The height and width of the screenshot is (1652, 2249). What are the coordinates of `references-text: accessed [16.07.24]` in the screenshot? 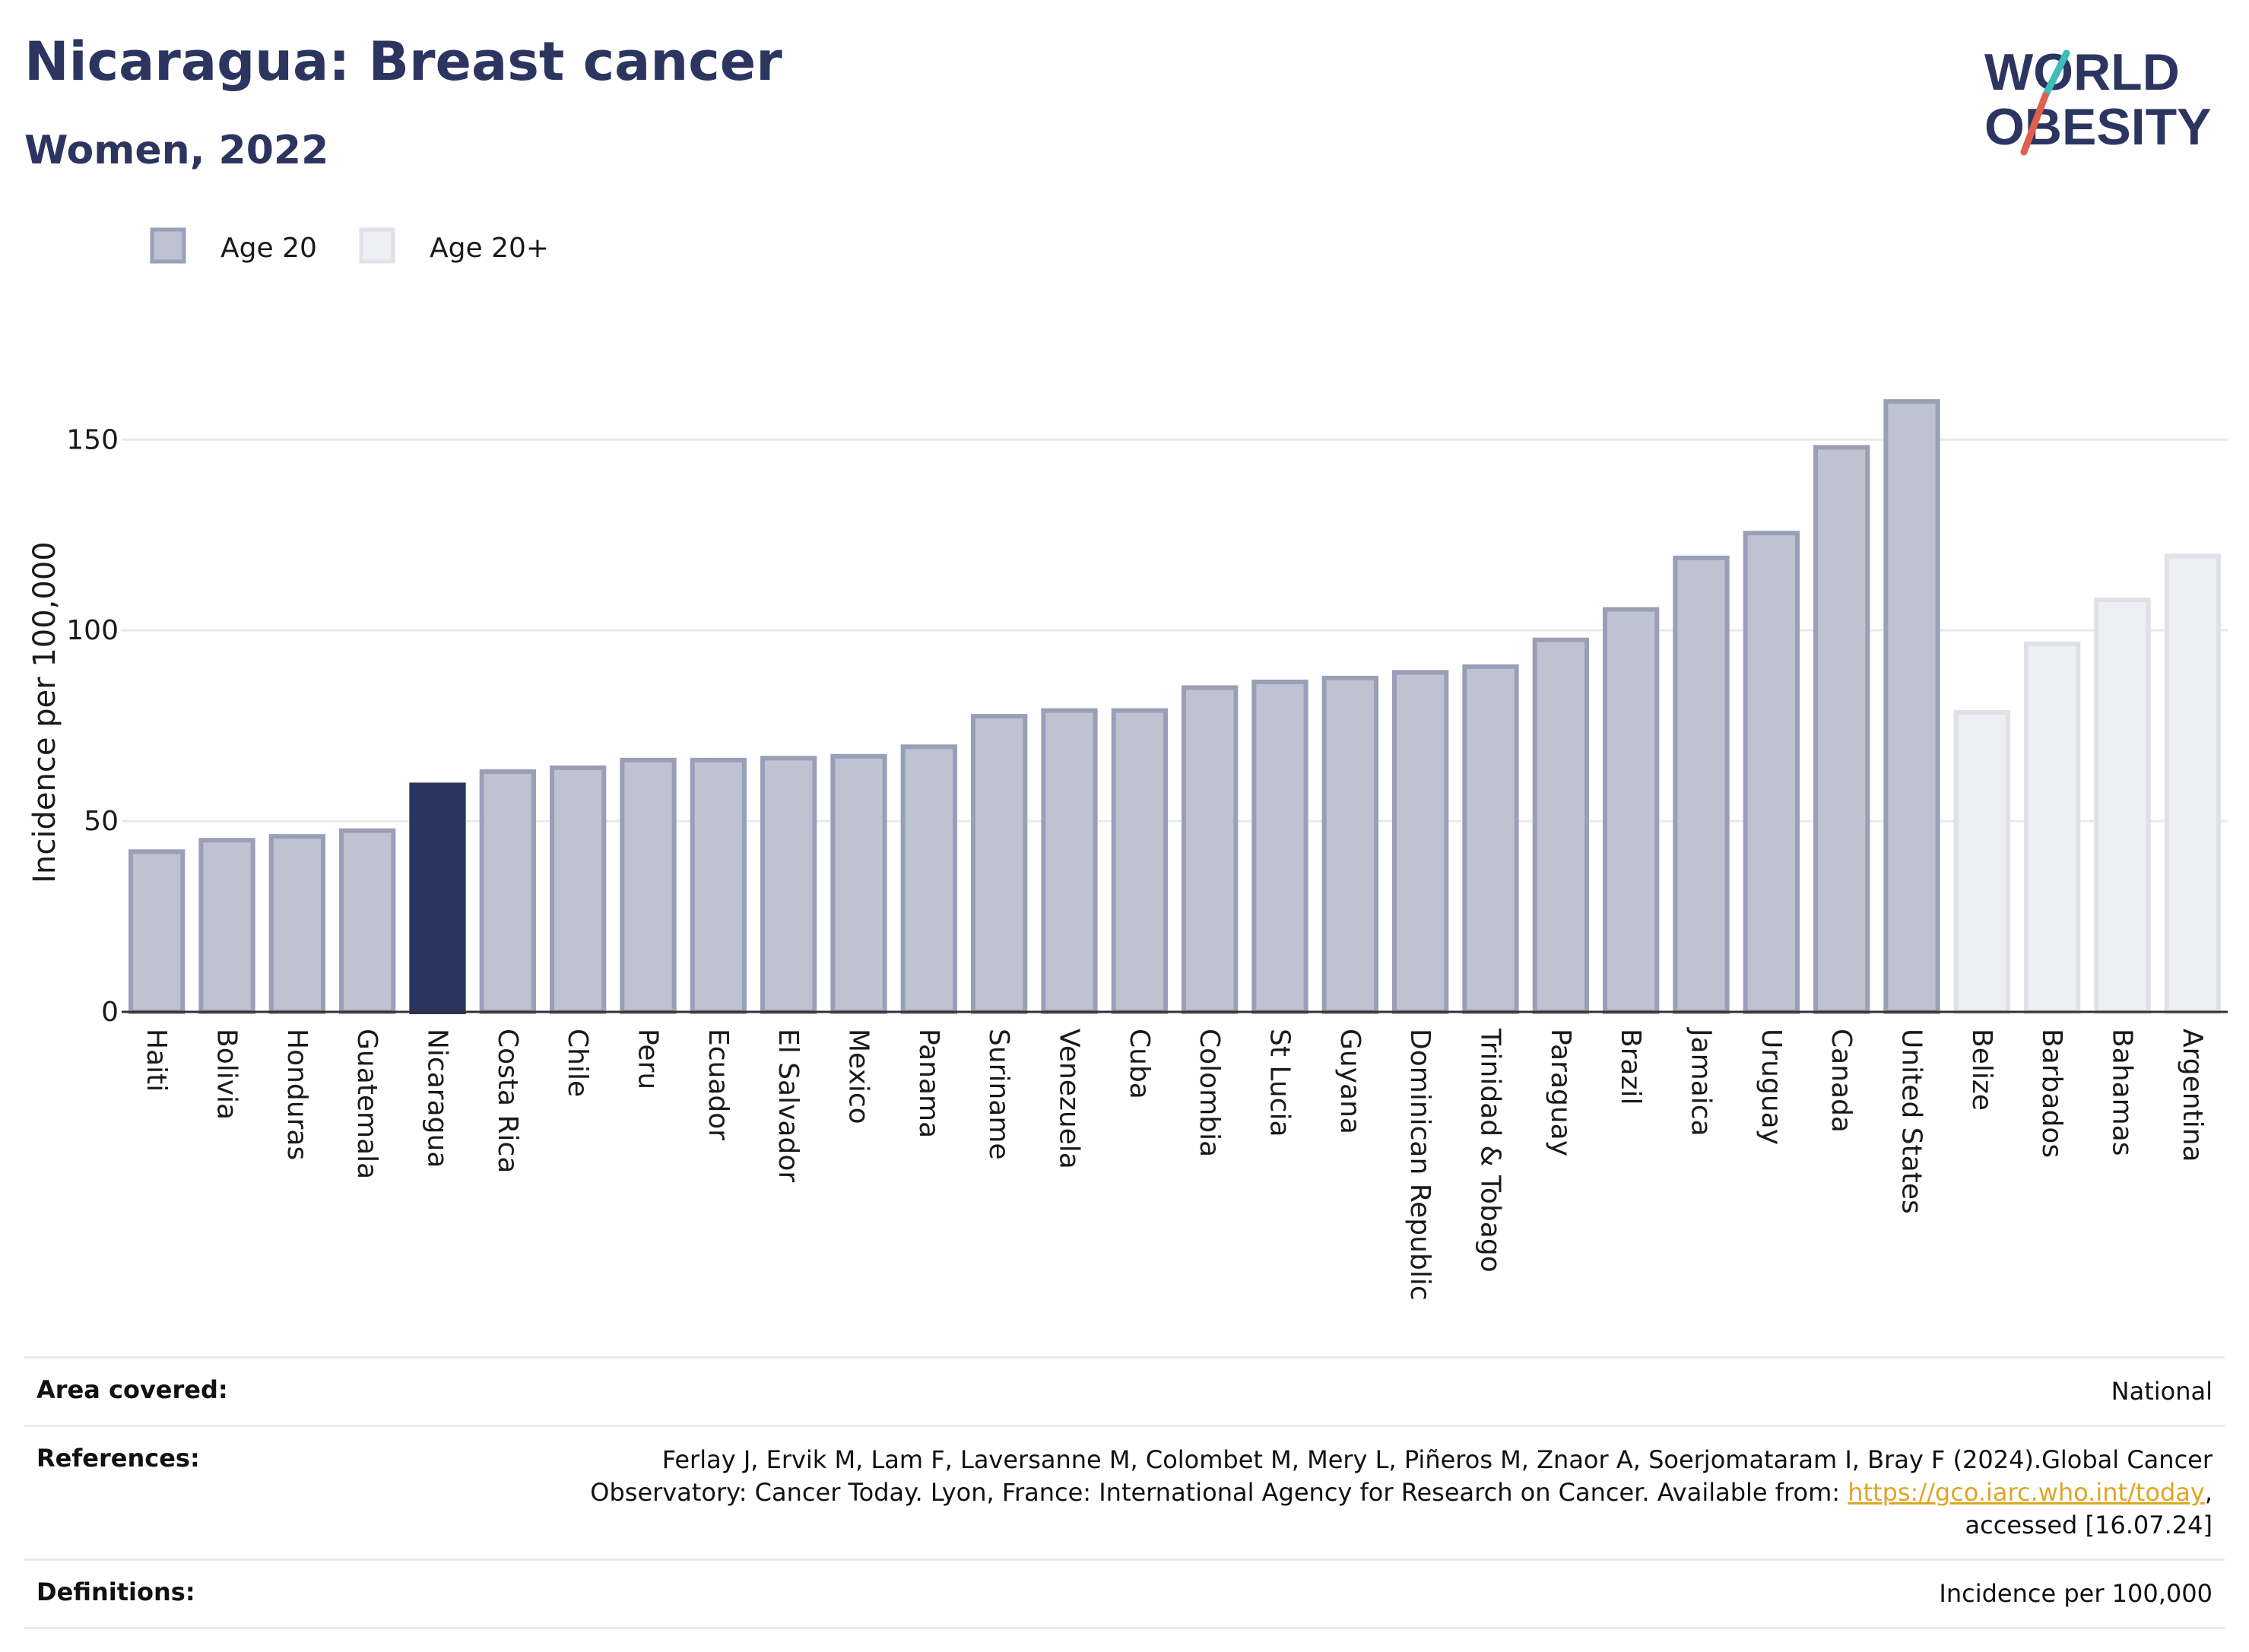 It's located at (2089, 1525).